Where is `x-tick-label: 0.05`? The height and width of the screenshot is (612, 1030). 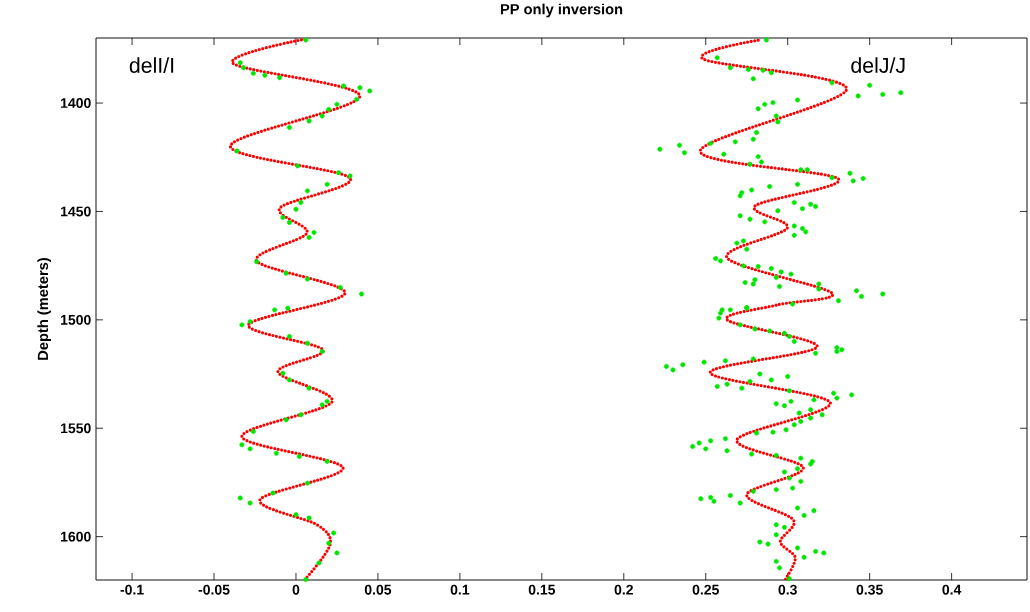 x-tick-label: 0.05 is located at coordinates (378, 589).